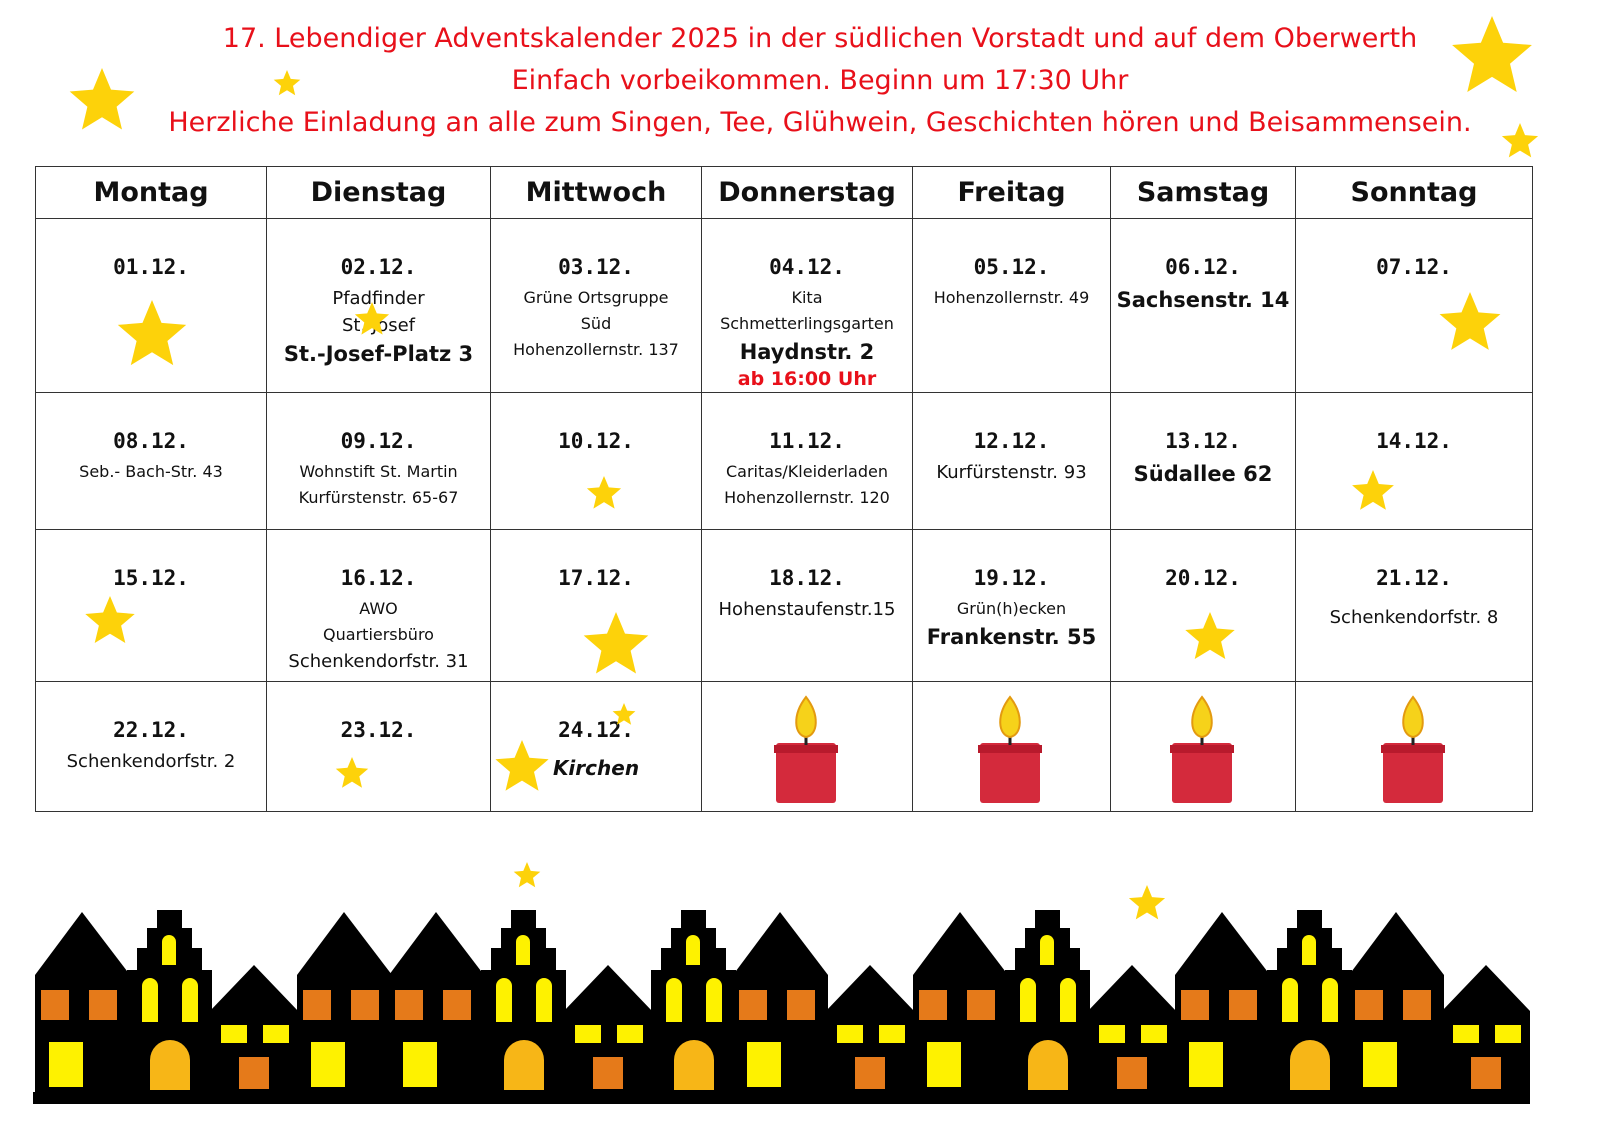  Describe the element at coordinates (596, 605) in the screenshot. I see `day-cell: 17.12.` at that location.